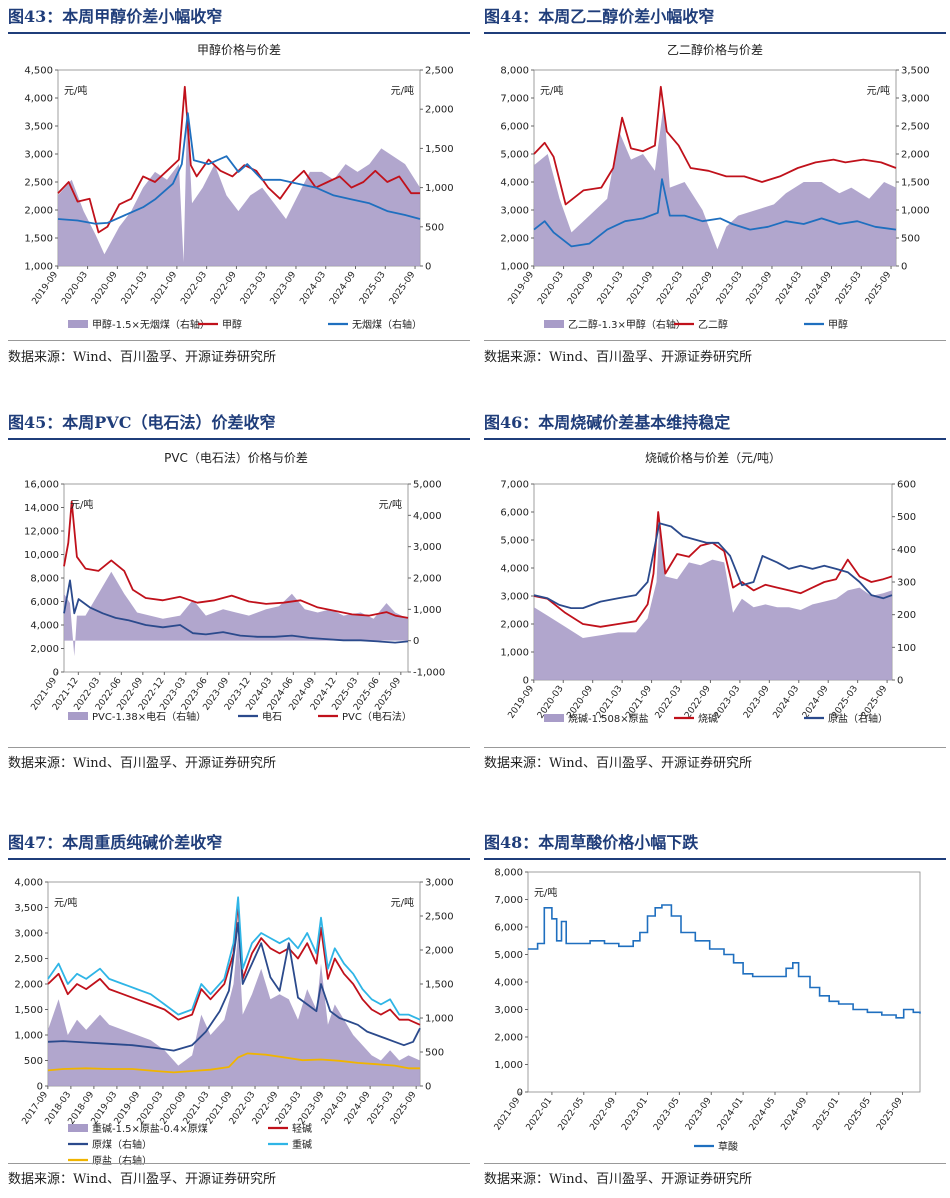  I want to click on ytick-right-label: 300, so click(906, 583).